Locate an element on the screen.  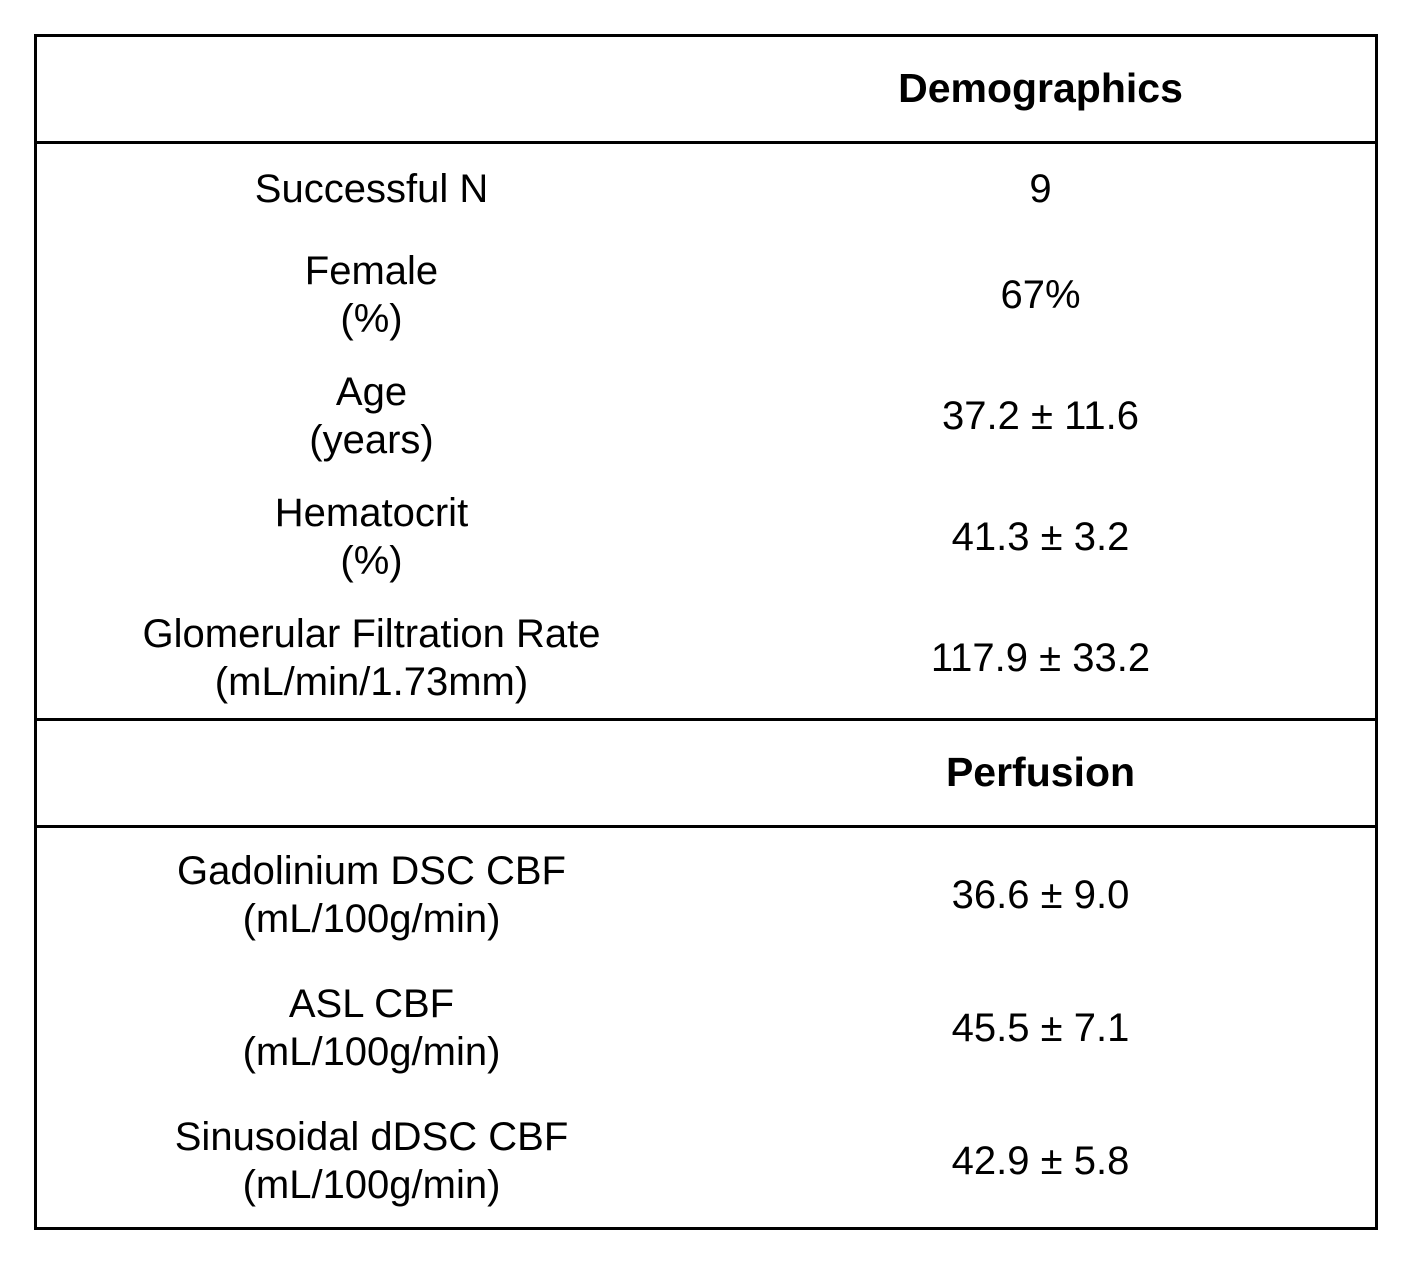
section-header-row-demographics: Demographics is located at coordinates (706, 89).